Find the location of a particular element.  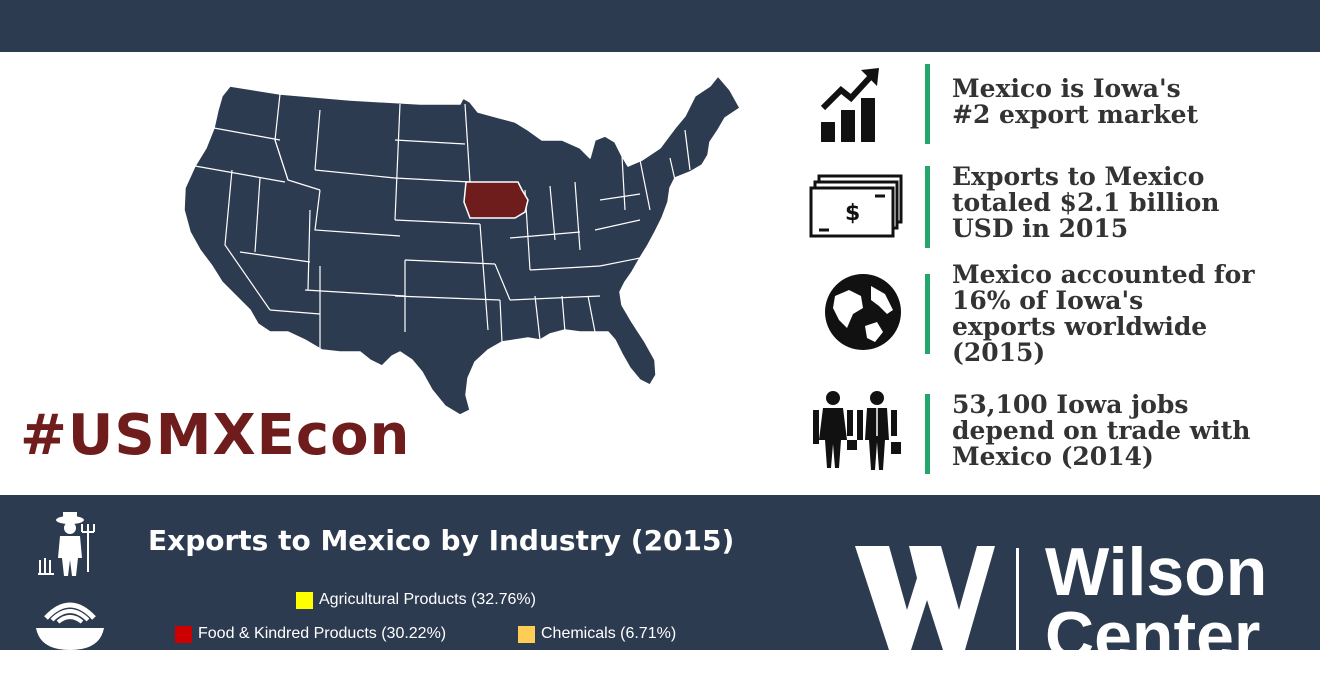

chart-growth-icon is located at coordinates (849, 105).